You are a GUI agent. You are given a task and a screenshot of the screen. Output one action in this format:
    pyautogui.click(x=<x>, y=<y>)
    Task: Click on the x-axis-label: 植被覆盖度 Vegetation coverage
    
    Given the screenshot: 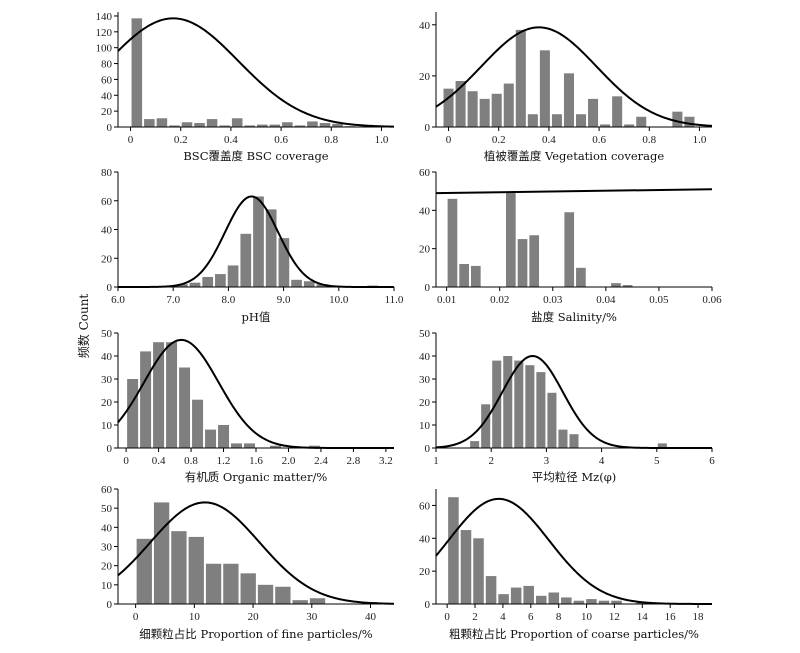 What is the action you would take?
    pyautogui.click(x=574, y=156)
    